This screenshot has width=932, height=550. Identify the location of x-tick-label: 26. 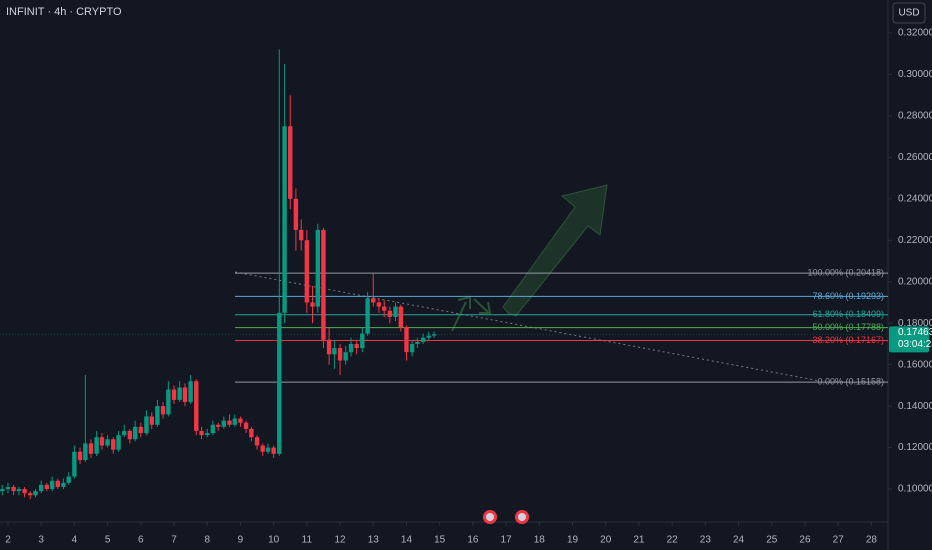
(805, 540).